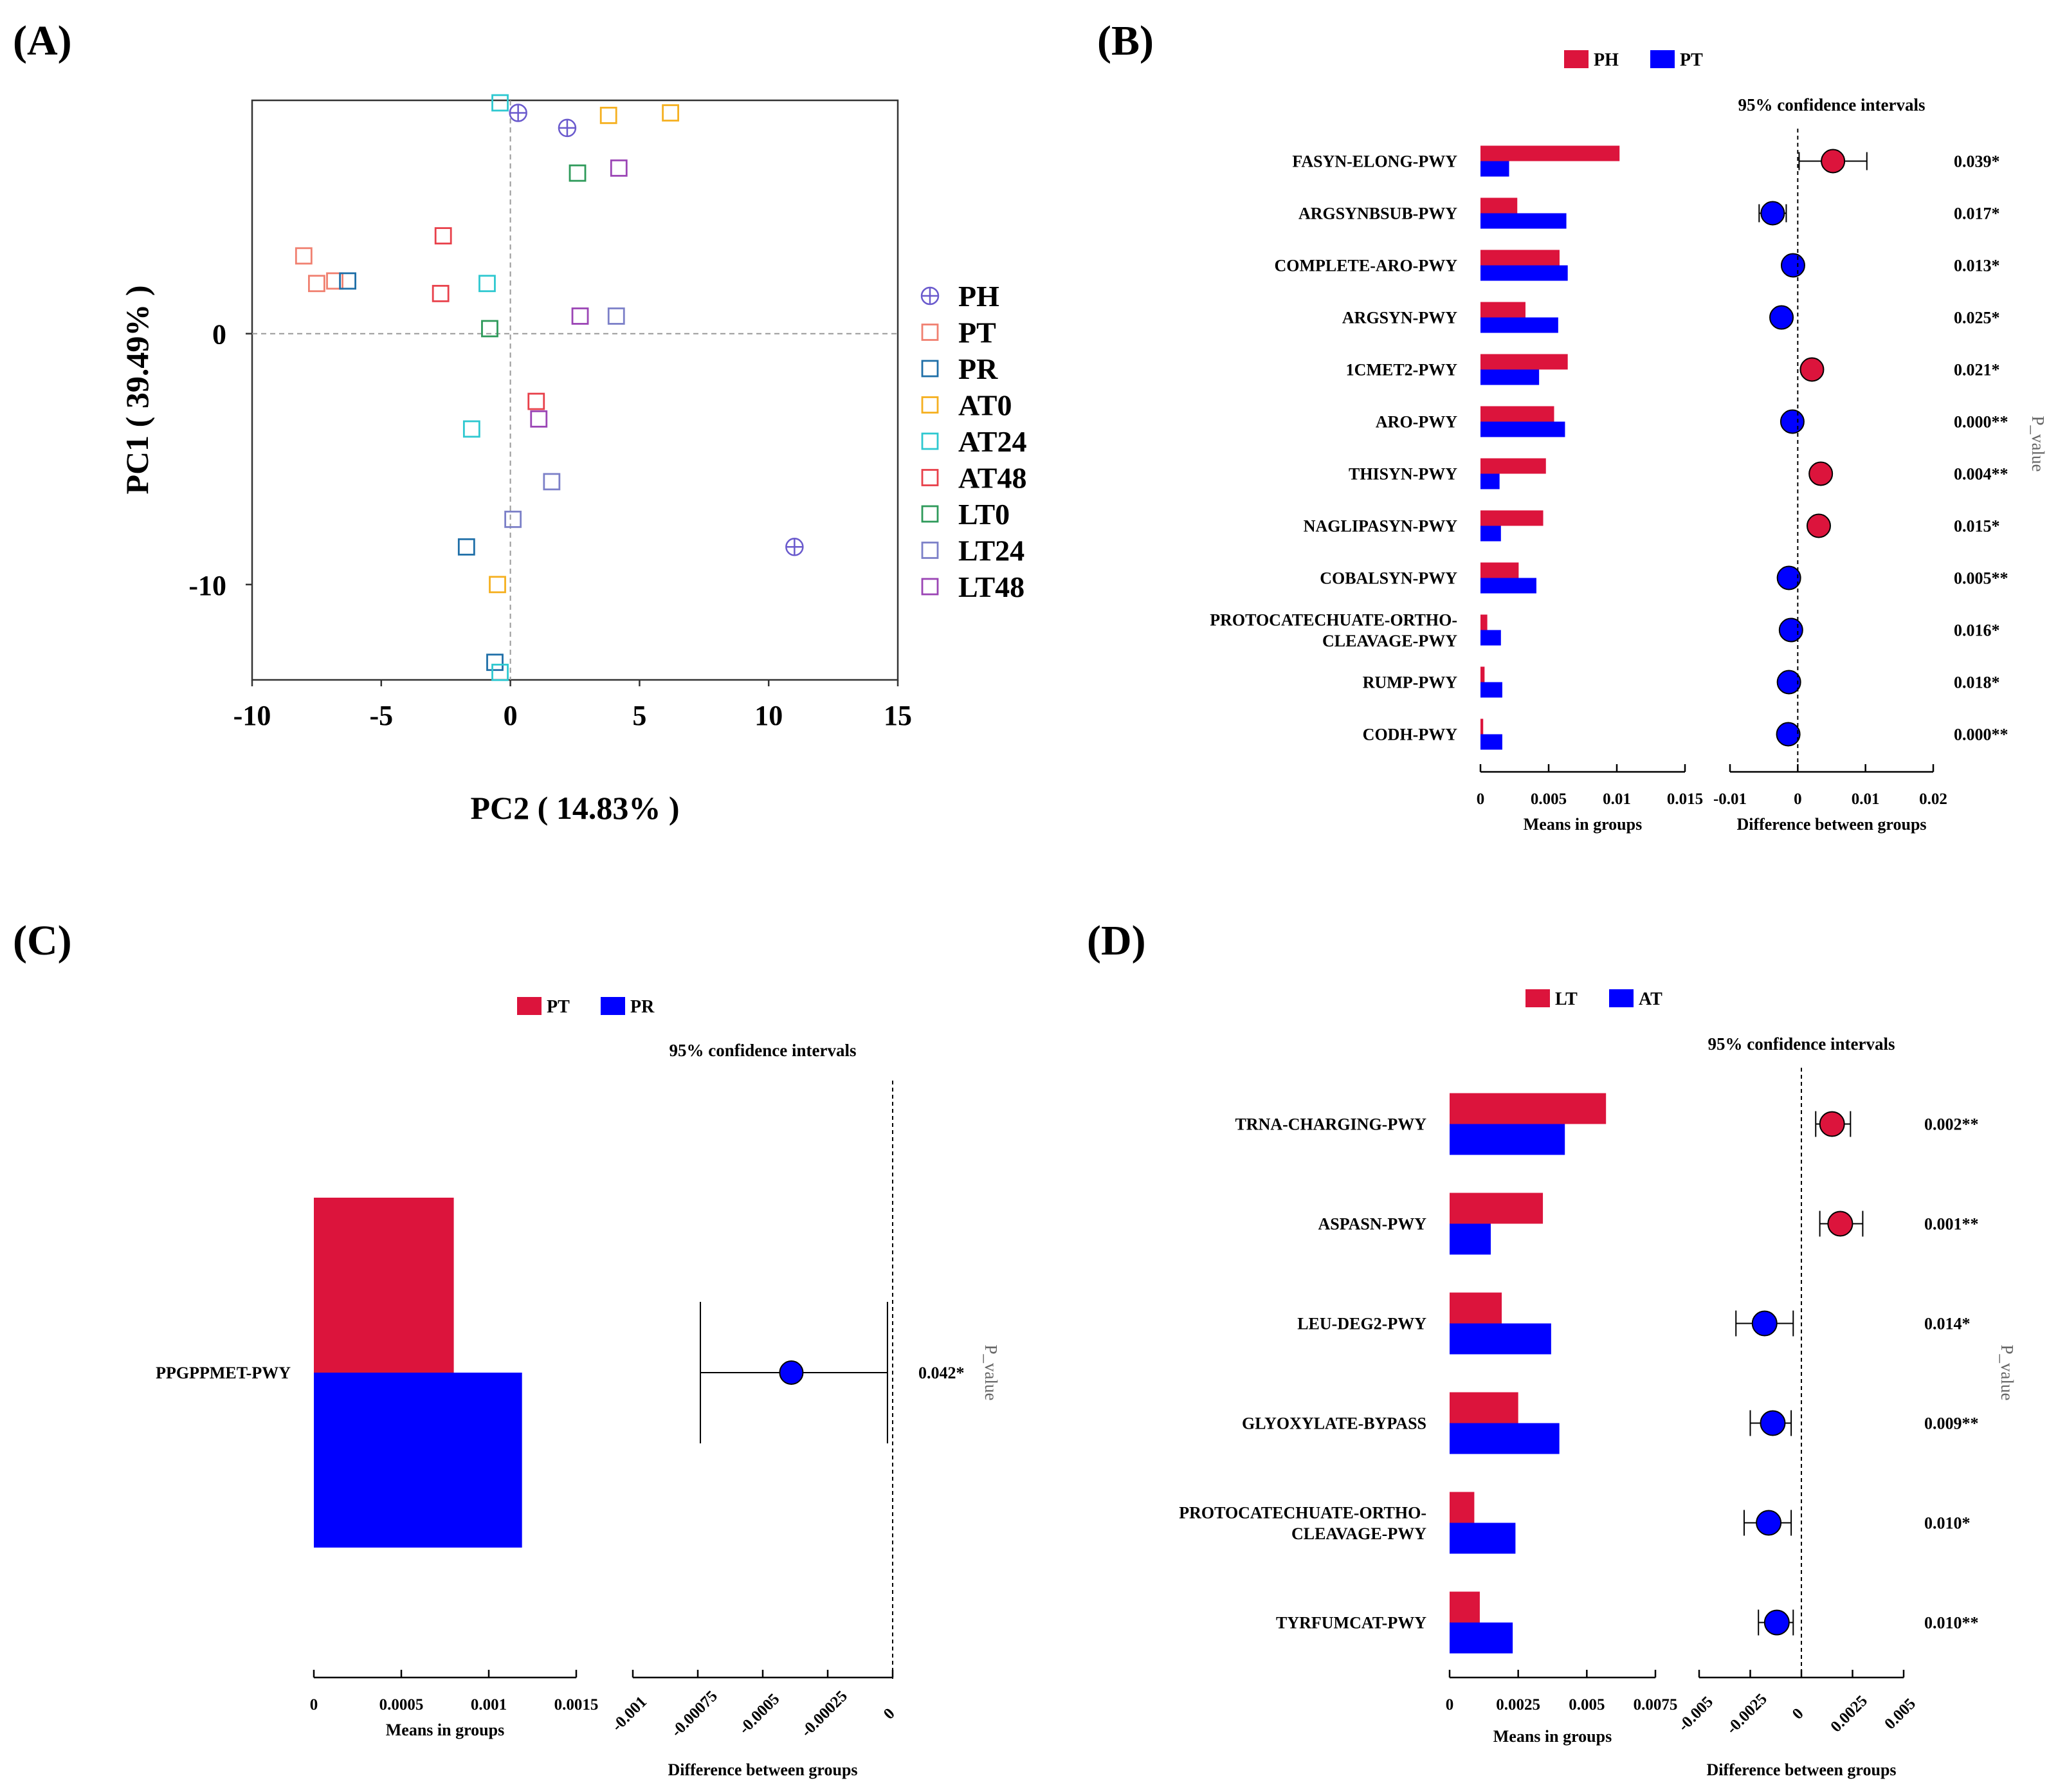 Image resolution: width=2058 pixels, height=1792 pixels. I want to click on pathway-label: ARO-PWY, so click(1416, 422).